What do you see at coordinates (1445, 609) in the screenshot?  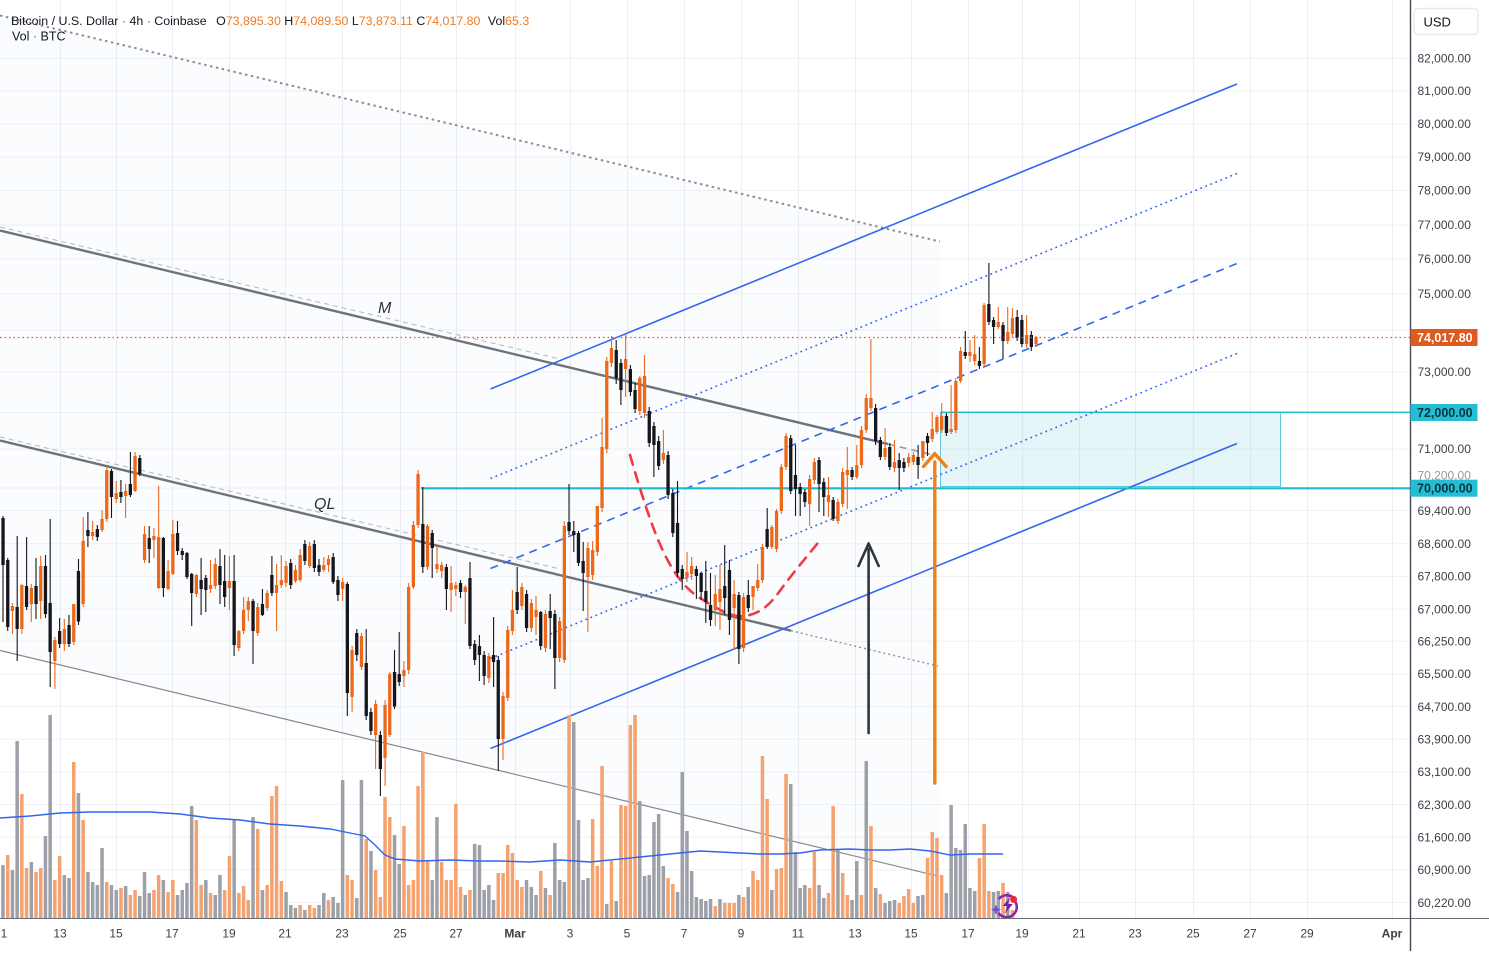 I see `svg-text: 67,000.00` at bounding box center [1445, 609].